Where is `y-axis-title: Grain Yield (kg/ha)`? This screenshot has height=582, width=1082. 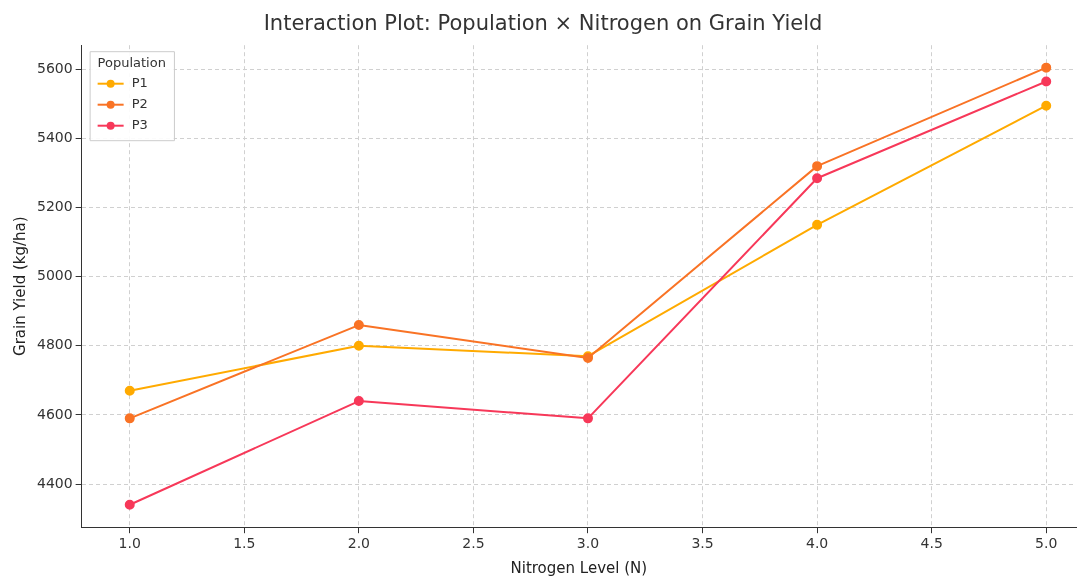
y-axis-title: Grain Yield (kg/ha) is located at coordinates (19, 286).